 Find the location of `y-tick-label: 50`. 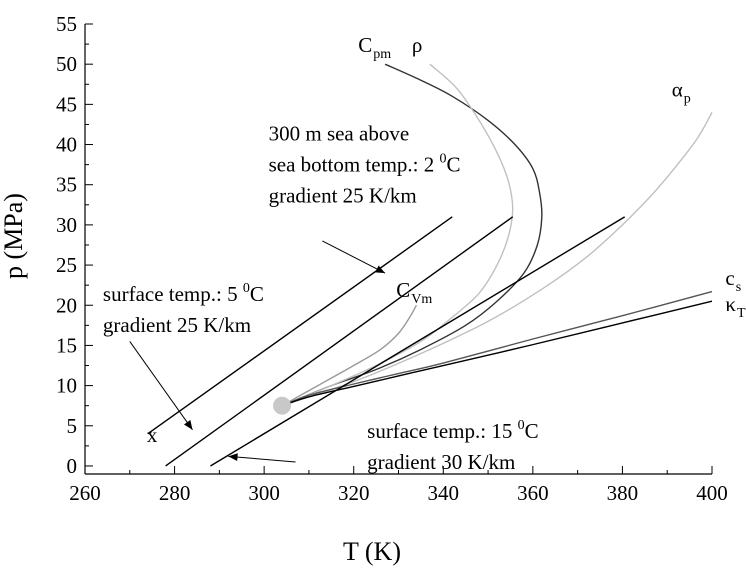

y-tick-label: 50 is located at coordinates (66, 64).